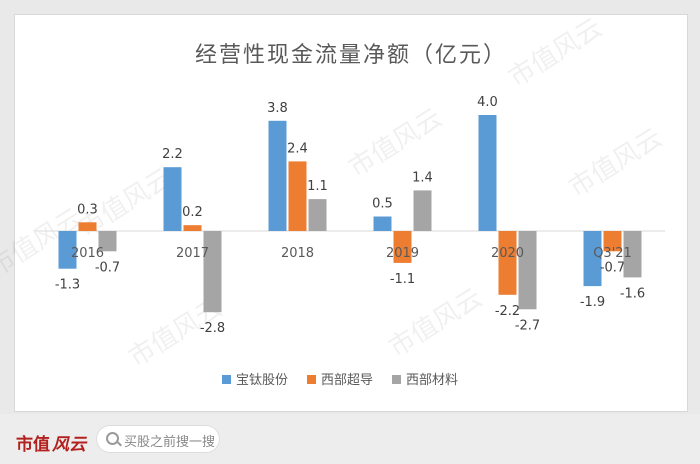 This screenshot has height=464, width=700. What do you see at coordinates (350, 439) in the screenshot?
I see `footer-bar: 市值 风云 买股之前搜一搜` at bounding box center [350, 439].